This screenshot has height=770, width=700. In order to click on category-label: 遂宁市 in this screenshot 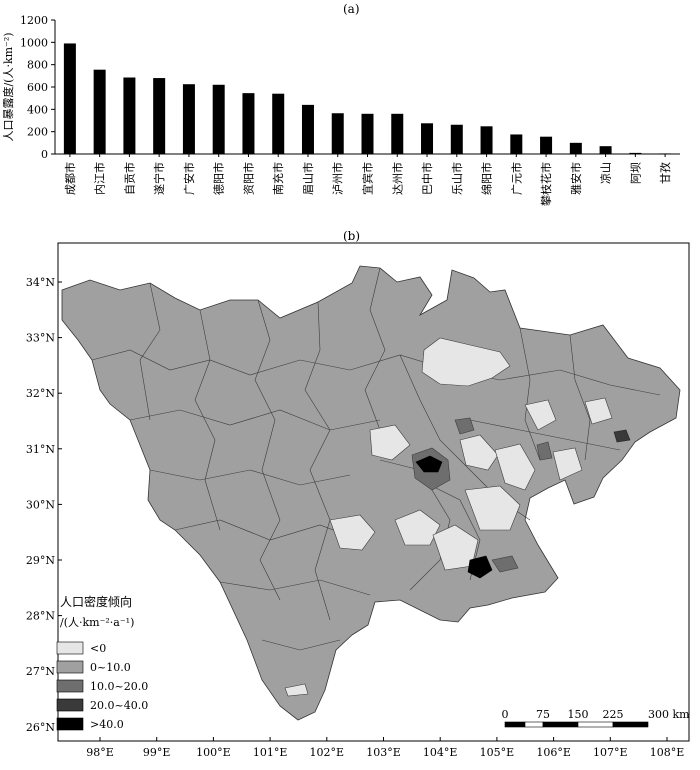, I will do `click(159, 178)`.